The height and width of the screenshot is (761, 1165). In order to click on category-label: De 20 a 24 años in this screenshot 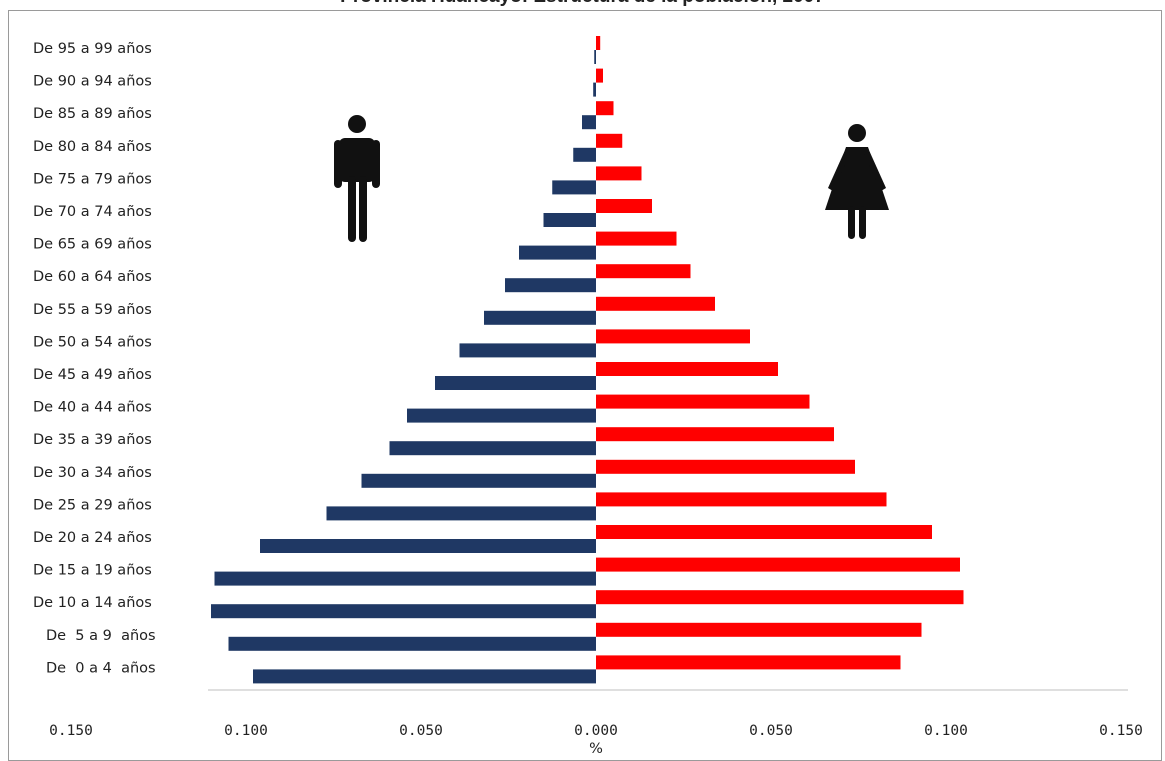, I will do `click(92, 538)`.